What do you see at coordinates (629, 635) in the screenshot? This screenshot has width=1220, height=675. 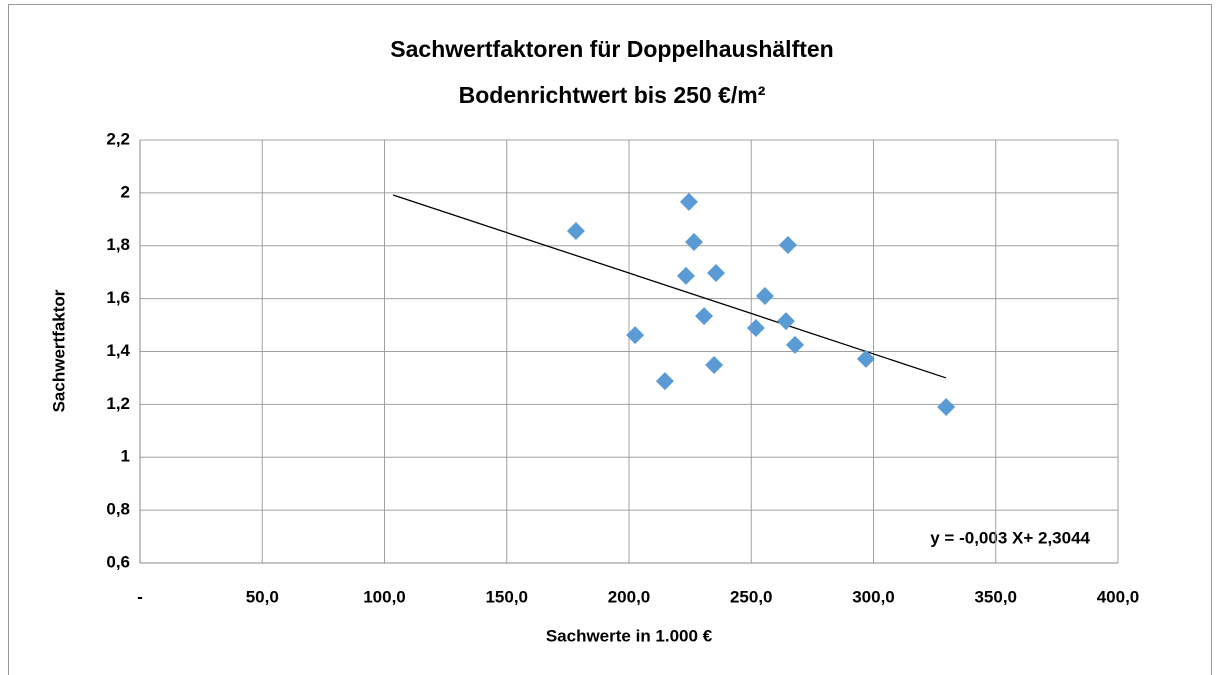 I see `x-axis-label: Sachwerte in 1.000 €` at bounding box center [629, 635].